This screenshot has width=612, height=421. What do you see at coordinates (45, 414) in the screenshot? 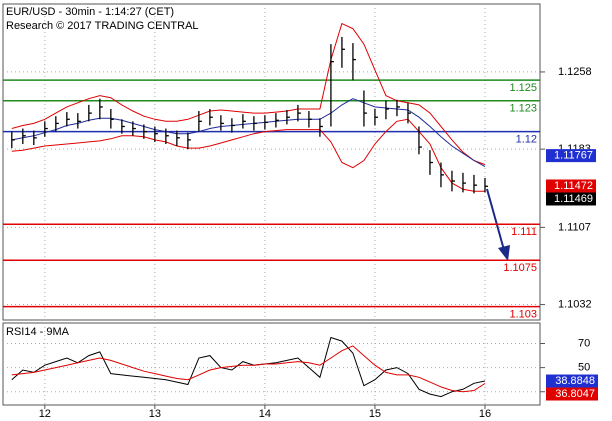
I see `x-tick-label: 12` at bounding box center [45, 414].